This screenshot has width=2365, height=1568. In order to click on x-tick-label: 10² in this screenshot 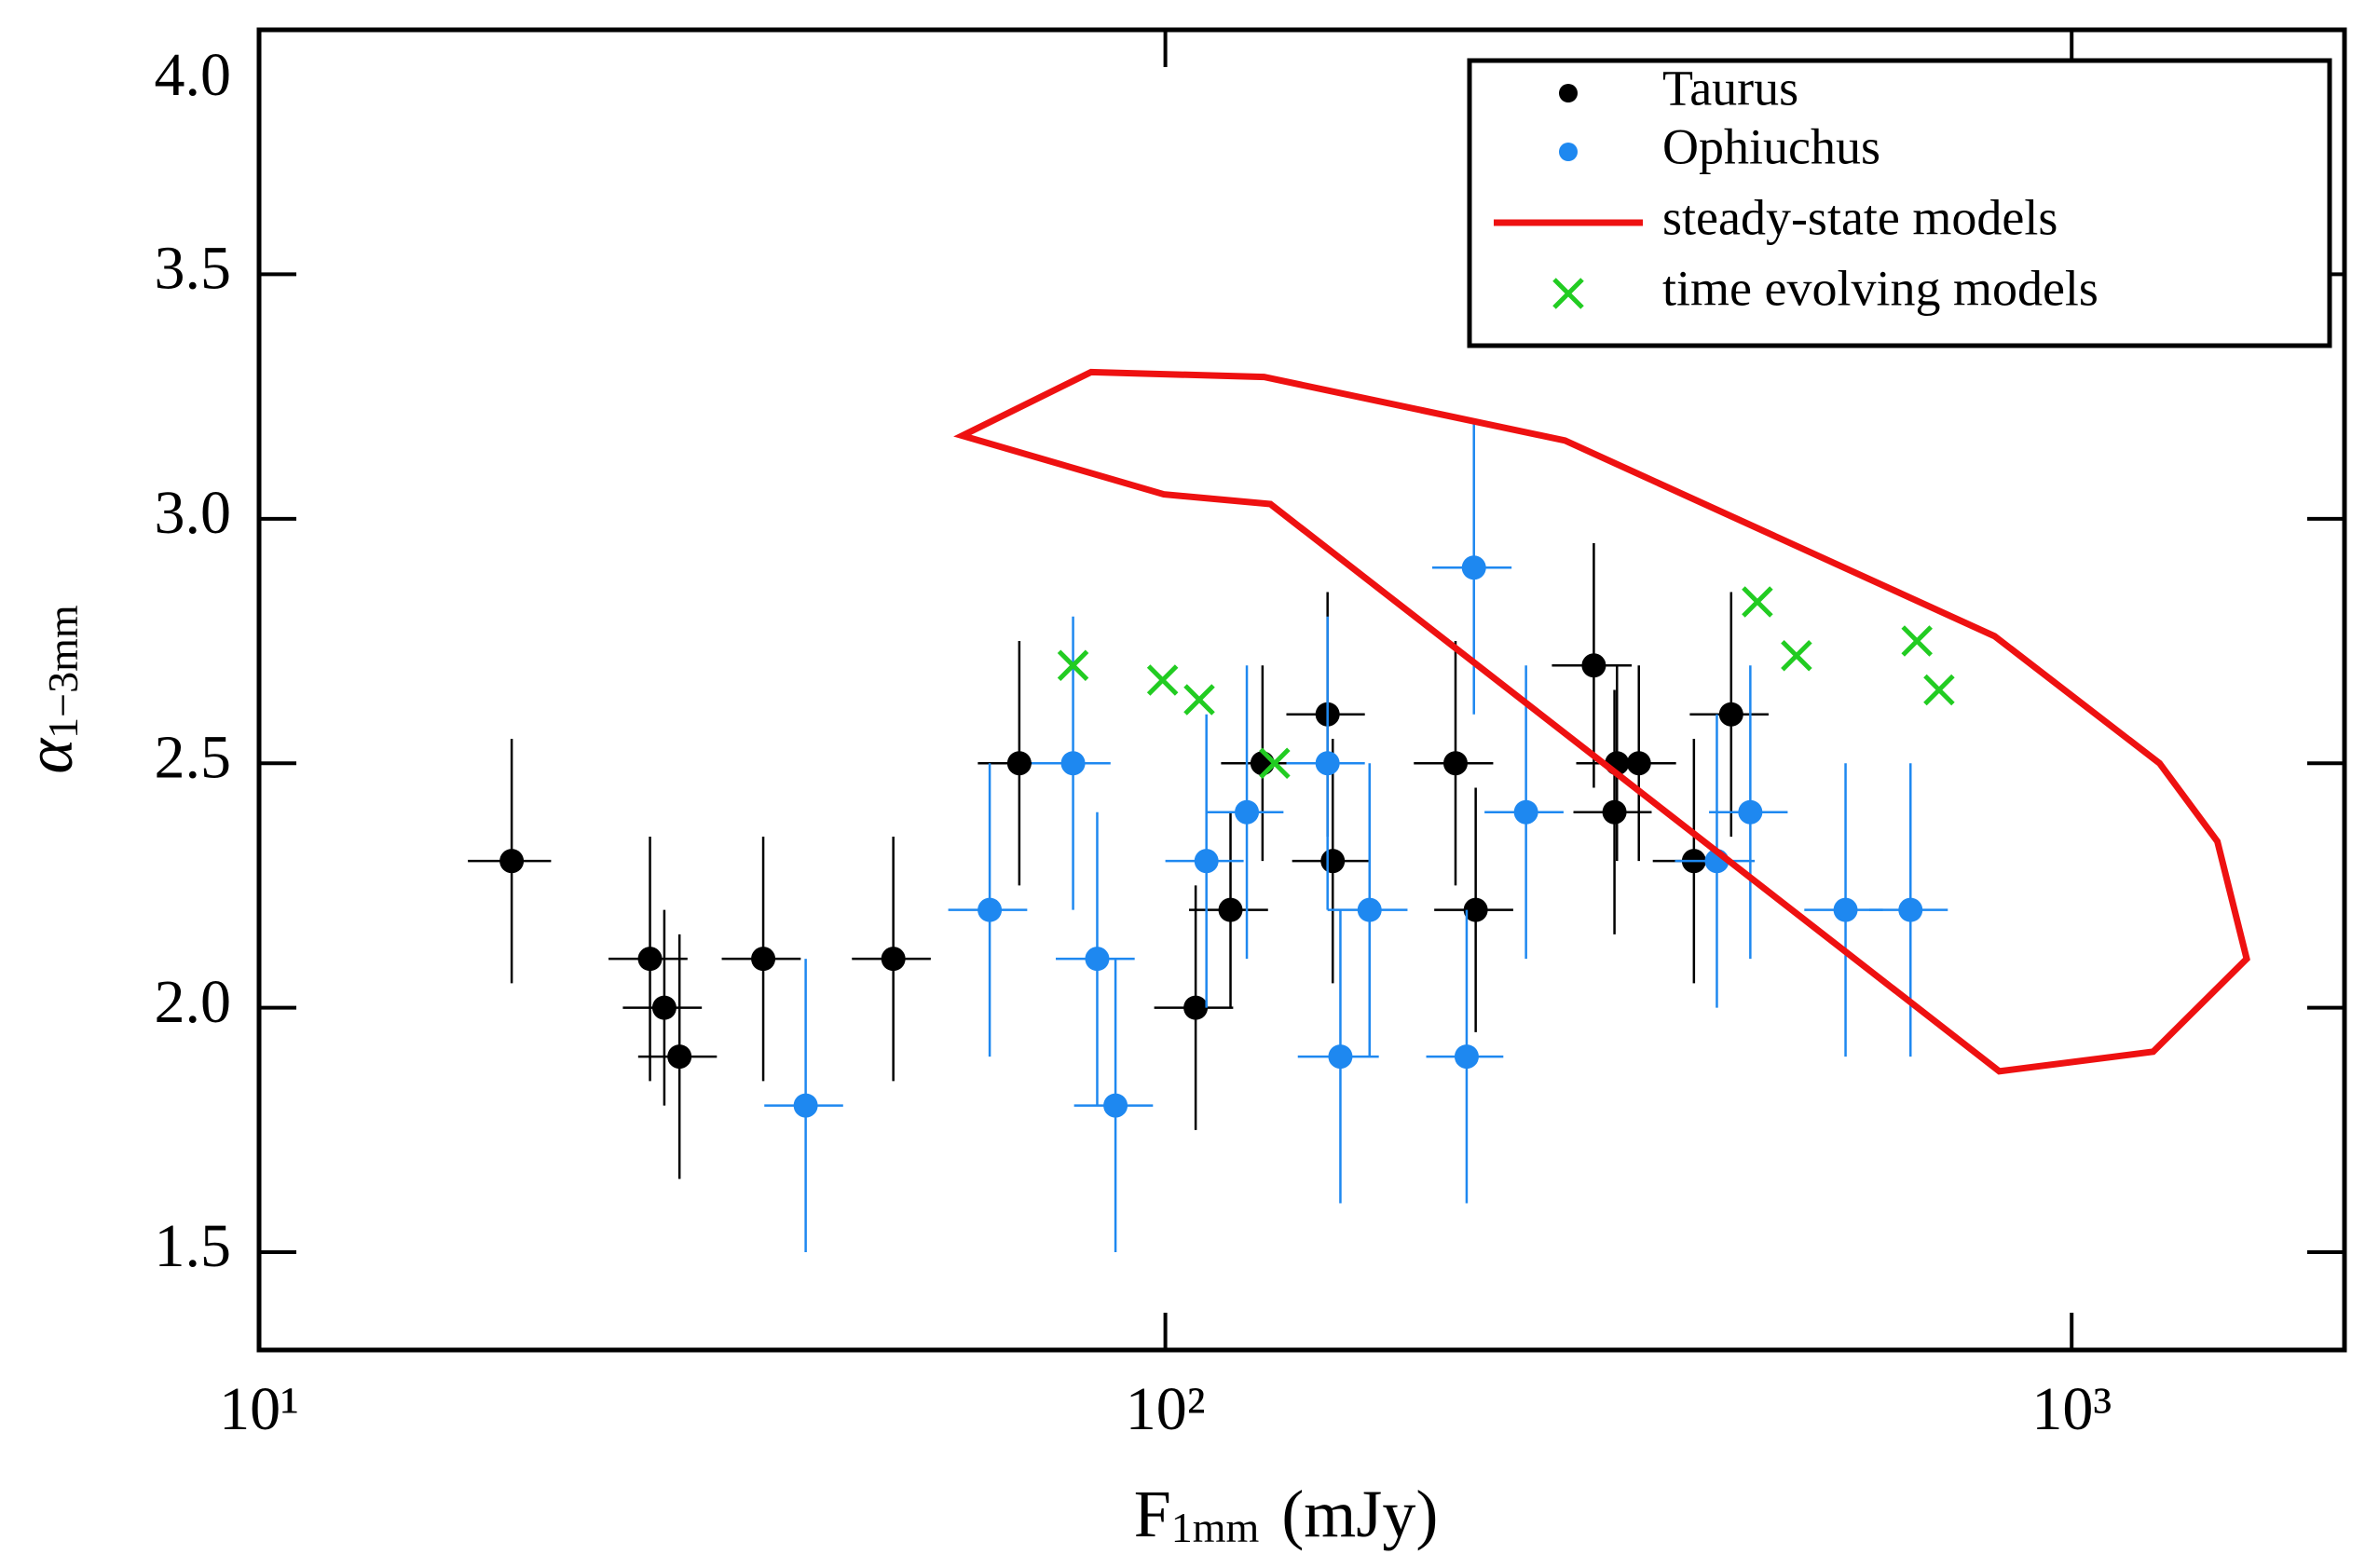, I will do `click(1166, 1409)`.